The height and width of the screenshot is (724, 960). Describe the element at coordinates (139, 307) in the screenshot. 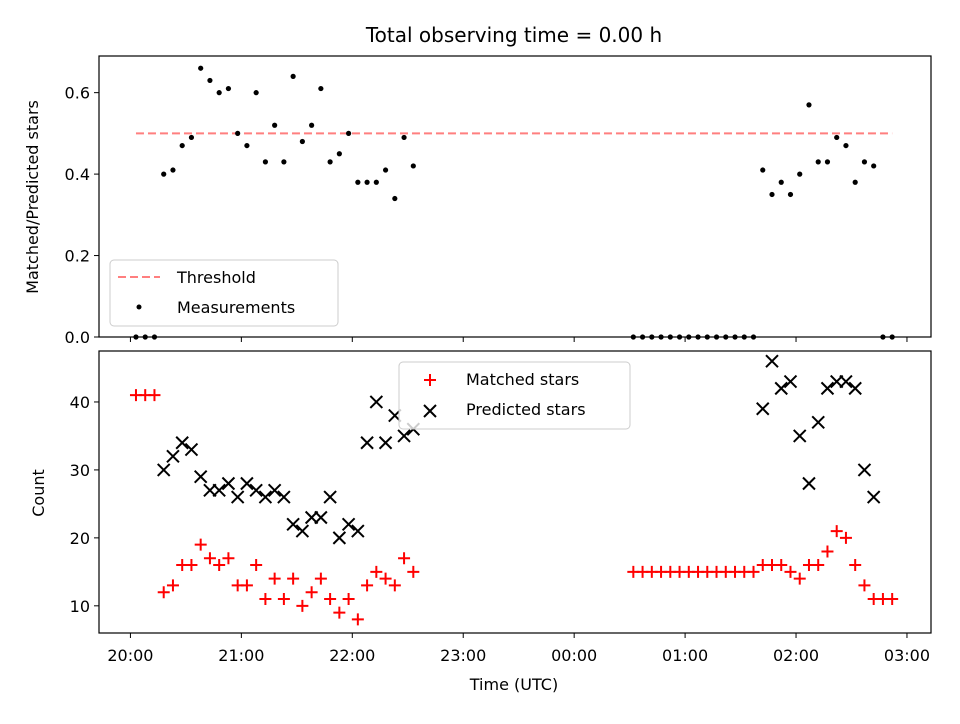

I see `measurements-legend-swatch` at that location.